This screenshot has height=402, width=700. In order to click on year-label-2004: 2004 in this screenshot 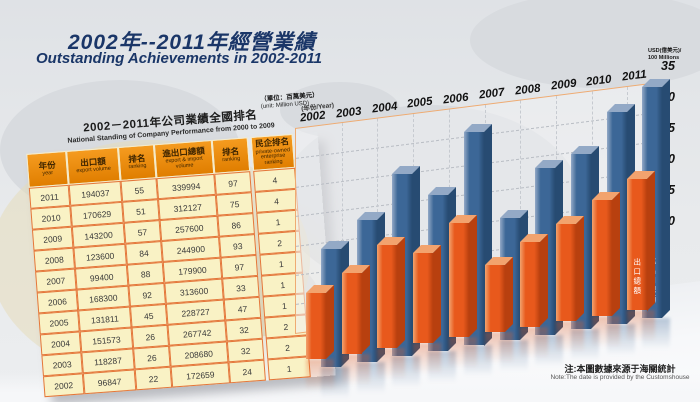, I will do `click(384, 108)`.